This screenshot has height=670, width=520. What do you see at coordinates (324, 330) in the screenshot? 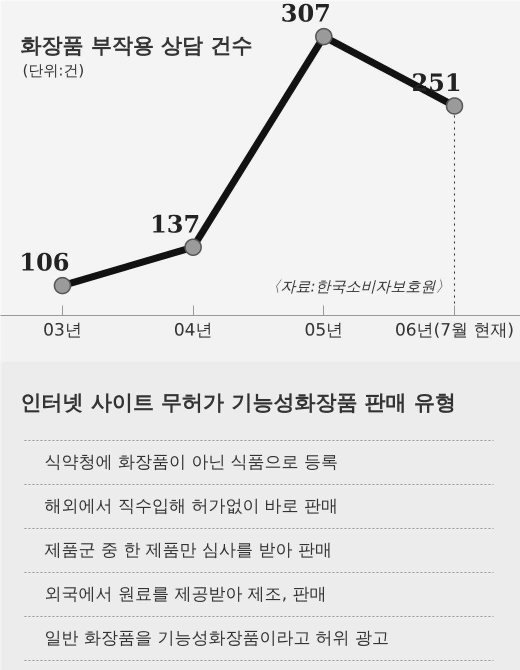
I see `x-tick-label: 05년` at bounding box center [324, 330].